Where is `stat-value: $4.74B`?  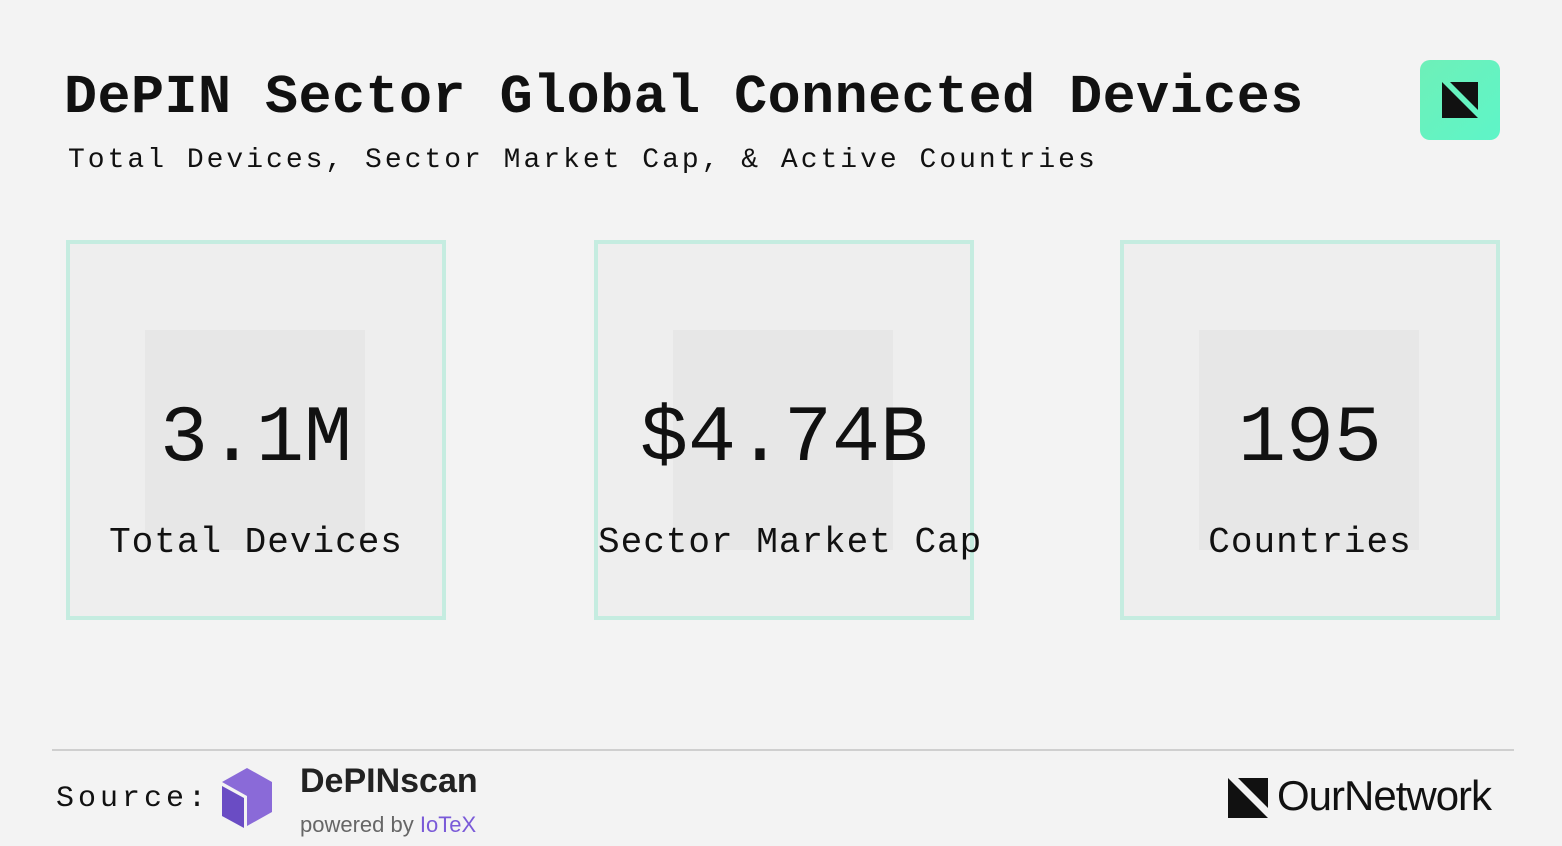
stat-value: $4.74B is located at coordinates (784, 439).